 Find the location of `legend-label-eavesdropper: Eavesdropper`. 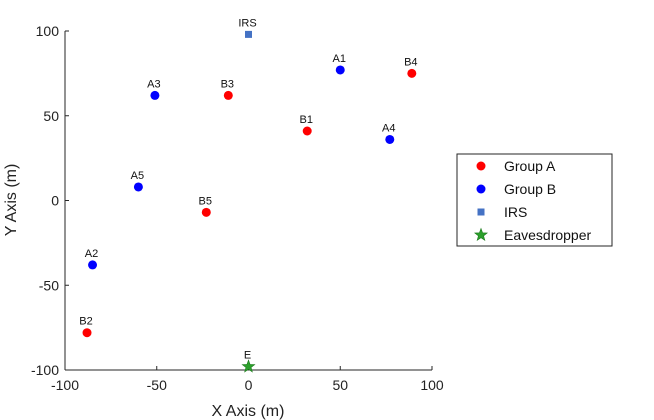

legend-label-eavesdropper: Eavesdropper is located at coordinates (548, 235).